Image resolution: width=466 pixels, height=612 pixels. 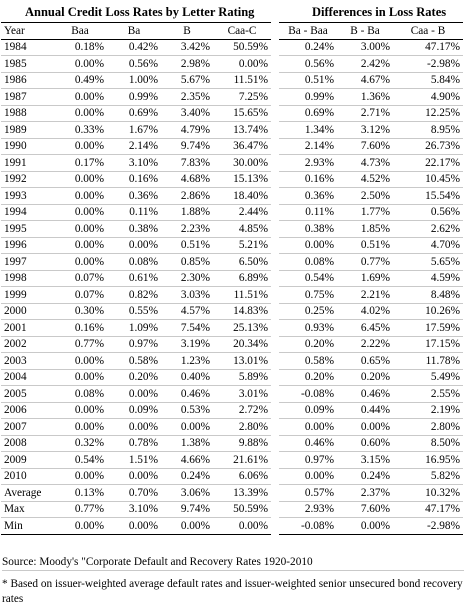 I want to click on cell-caa-c: 13.39%, so click(x=242, y=493).